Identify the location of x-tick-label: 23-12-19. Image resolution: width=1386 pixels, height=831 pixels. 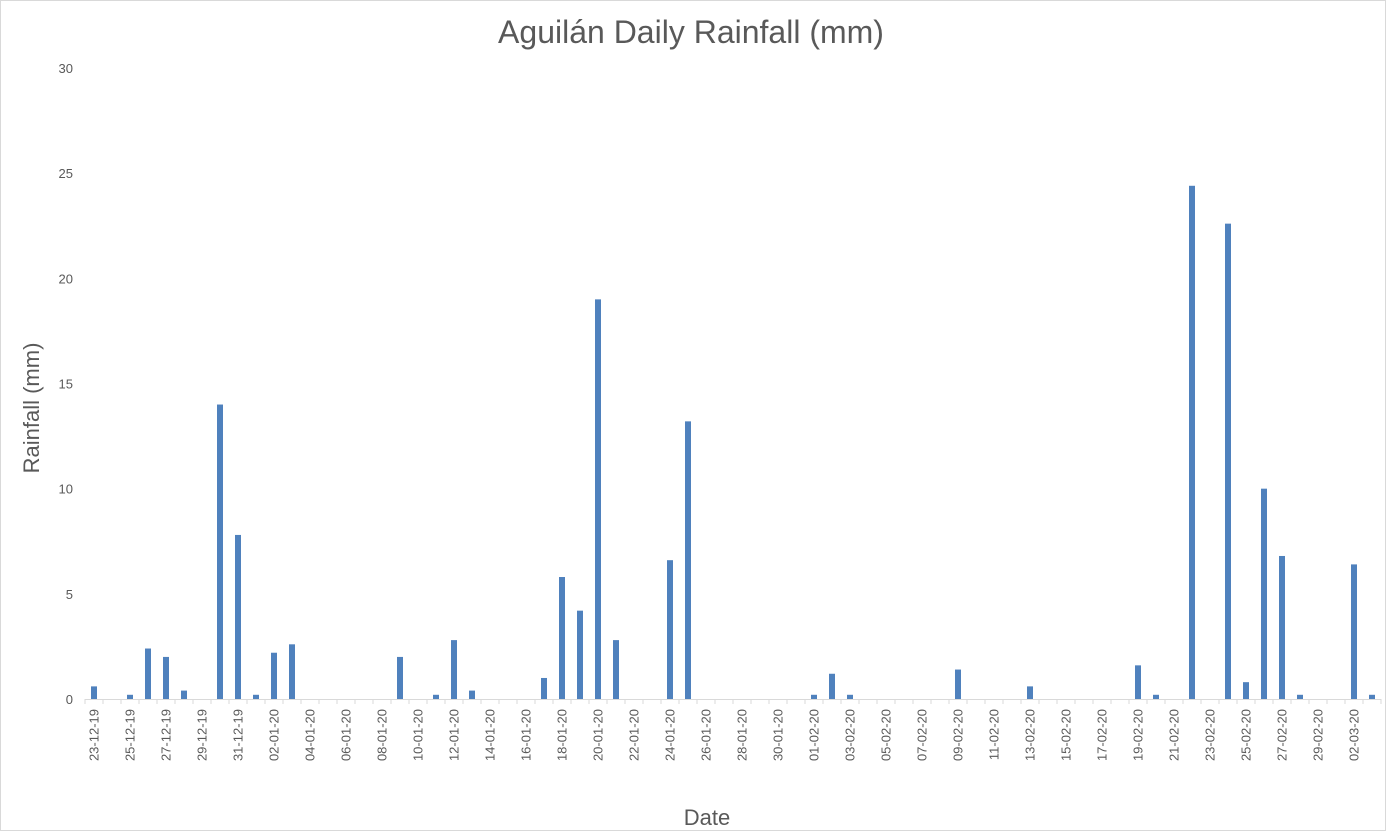
(94, 735).